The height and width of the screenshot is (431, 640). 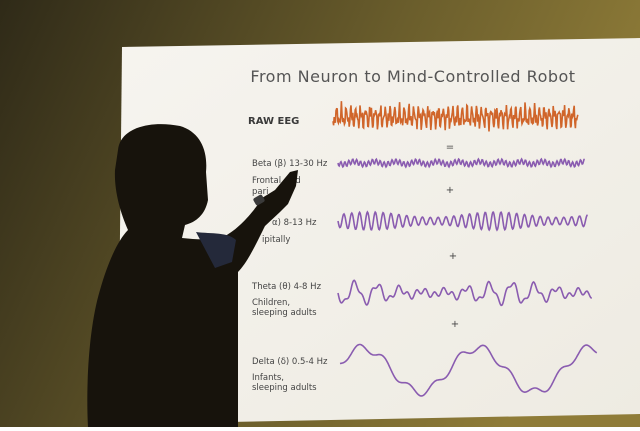 What do you see at coordinates (260, 192) in the screenshot?
I see `band-note: pari` at bounding box center [260, 192].